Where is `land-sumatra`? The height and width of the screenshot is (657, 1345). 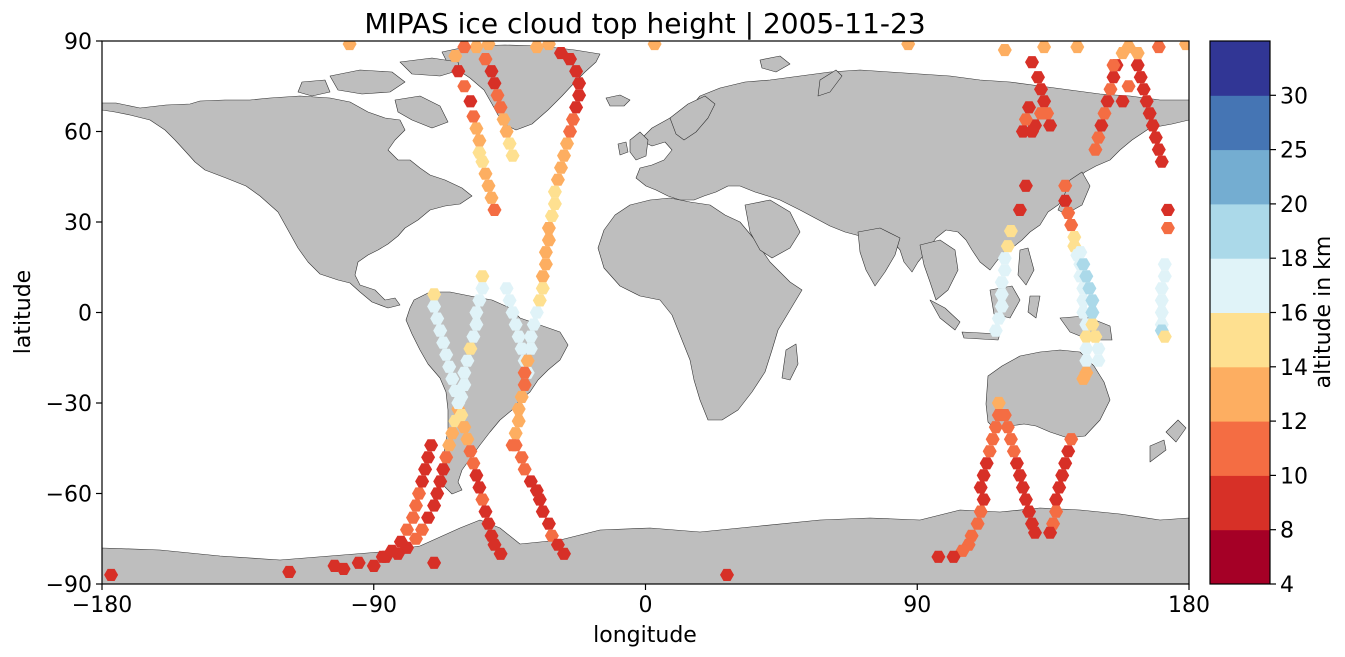 land-sumatra is located at coordinates (945, 315).